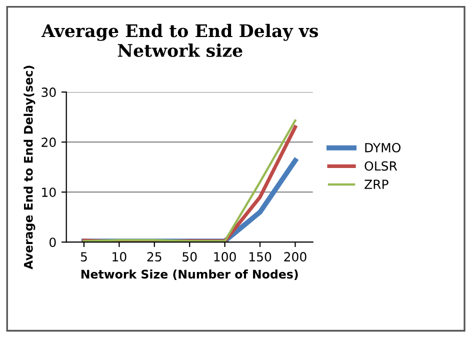 Image resolution: width=474 pixels, height=341 pixels. What do you see at coordinates (295, 257) in the screenshot?
I see `x-tick-label: 200` at bounding box center [295, 257].